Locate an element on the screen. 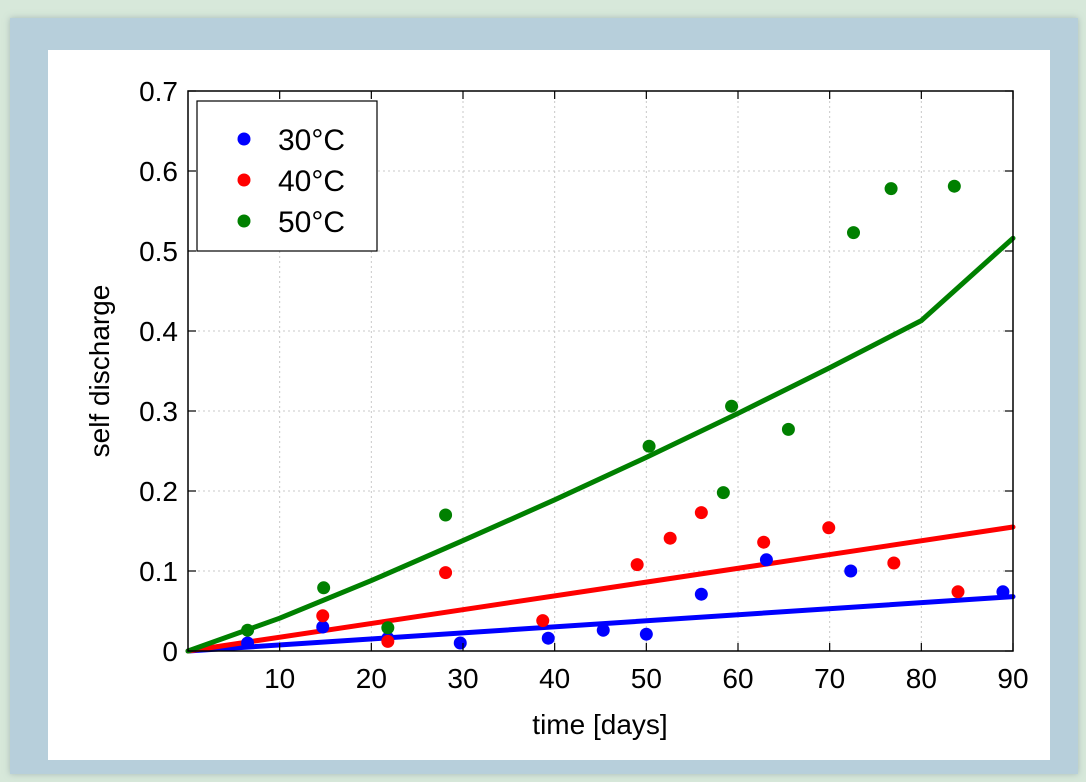 The height and width of the screenshot is (782, 1086). y-tick-label: 0.1 is located at coordinates (158, 571).